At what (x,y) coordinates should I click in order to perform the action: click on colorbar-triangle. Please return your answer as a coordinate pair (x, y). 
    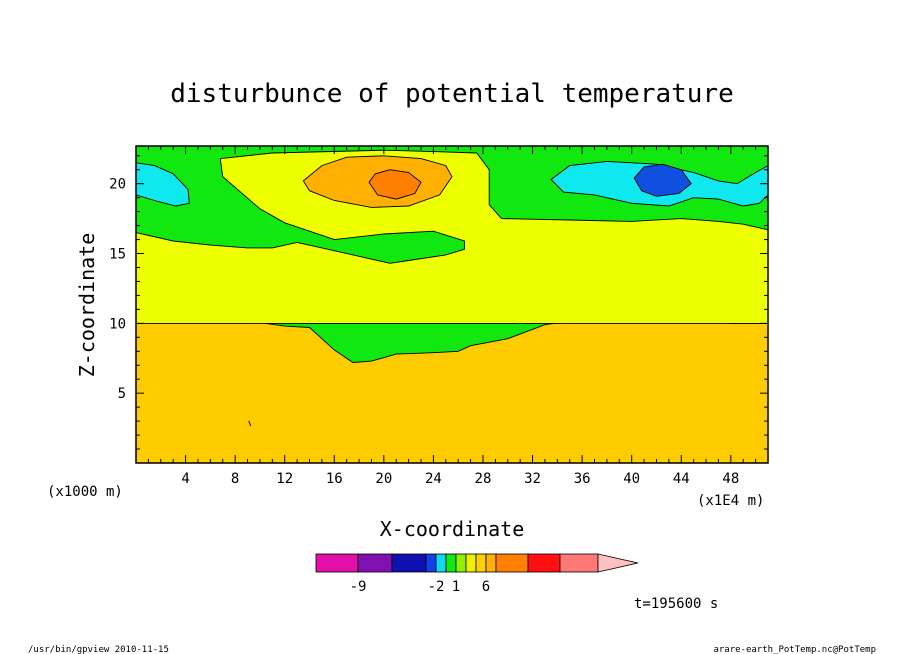
    Looking at the image, I should click on (618, 563).